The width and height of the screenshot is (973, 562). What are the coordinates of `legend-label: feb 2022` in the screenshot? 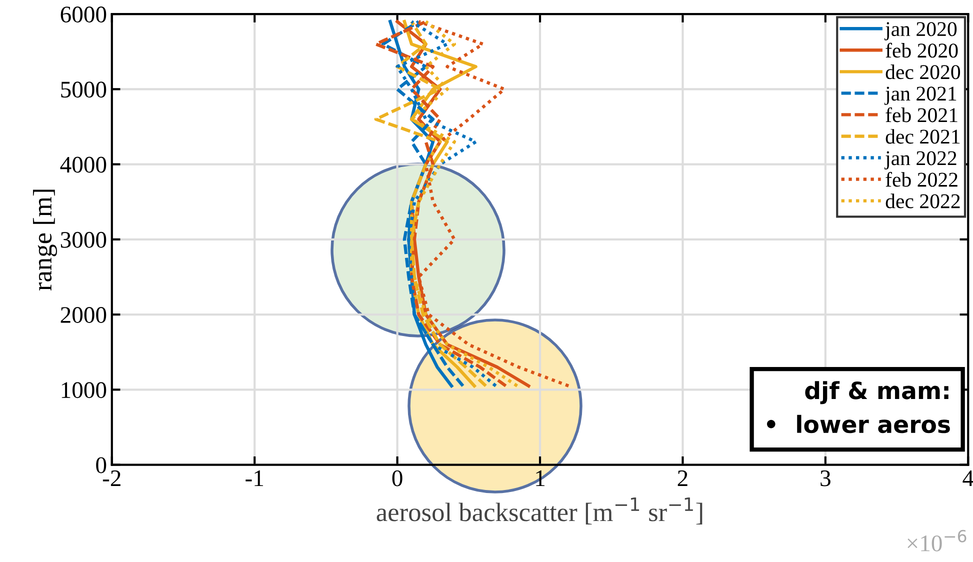 It's located at (922, 179).